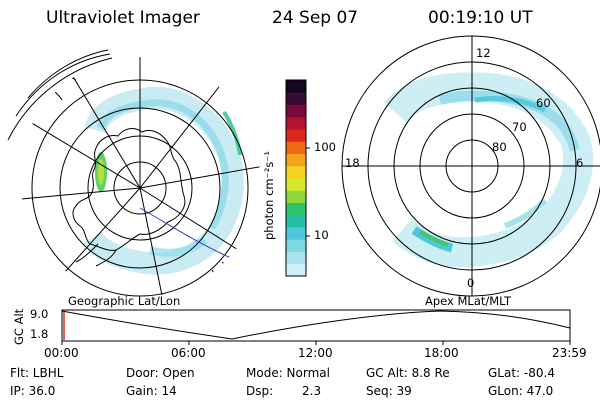  I want to click on mlt-label-6: 6, so click(580, 163).